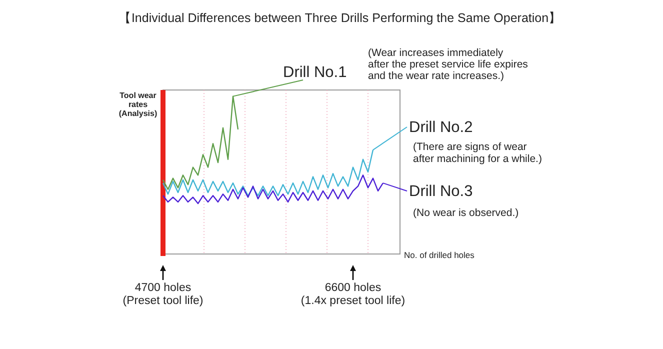 The width and height of the screenshot is (663, 349). I want to click on text: Drill No.1, so click(315, 72).